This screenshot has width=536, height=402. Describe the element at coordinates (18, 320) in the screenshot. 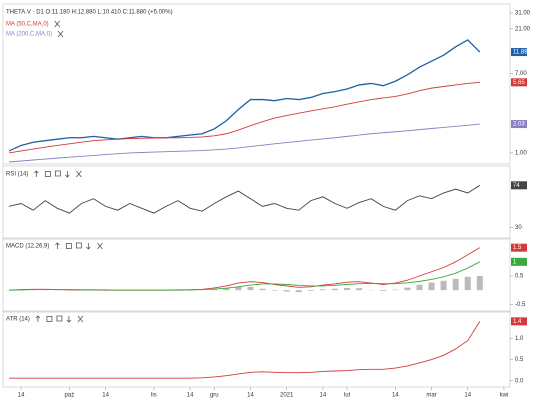

I see `pane-title: ATR (14)` at that location.